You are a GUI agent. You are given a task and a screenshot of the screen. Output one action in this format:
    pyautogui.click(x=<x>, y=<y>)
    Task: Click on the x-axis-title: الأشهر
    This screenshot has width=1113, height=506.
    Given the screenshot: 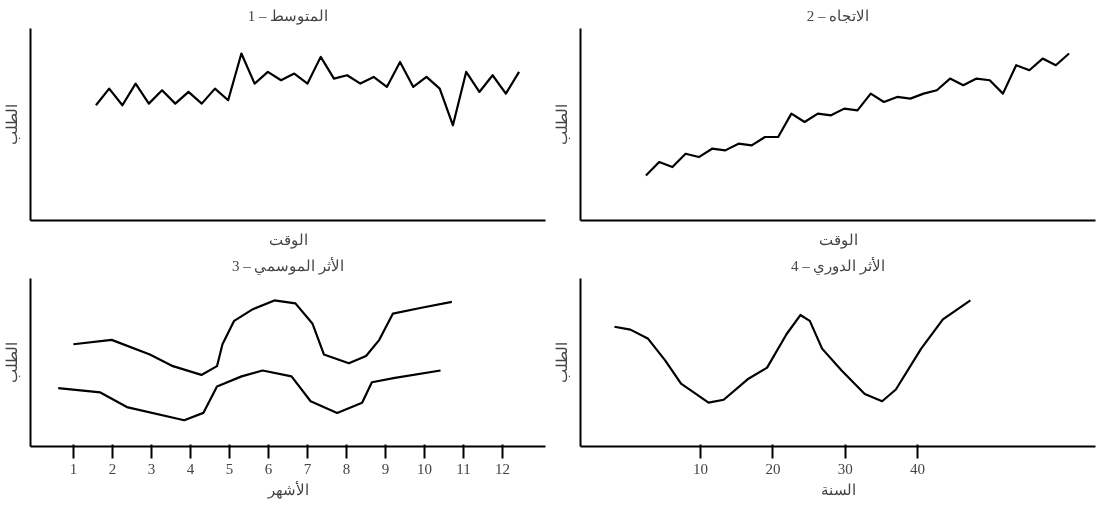 What is the action you would take?
    pyautogui.click(x=287, y=489)
    